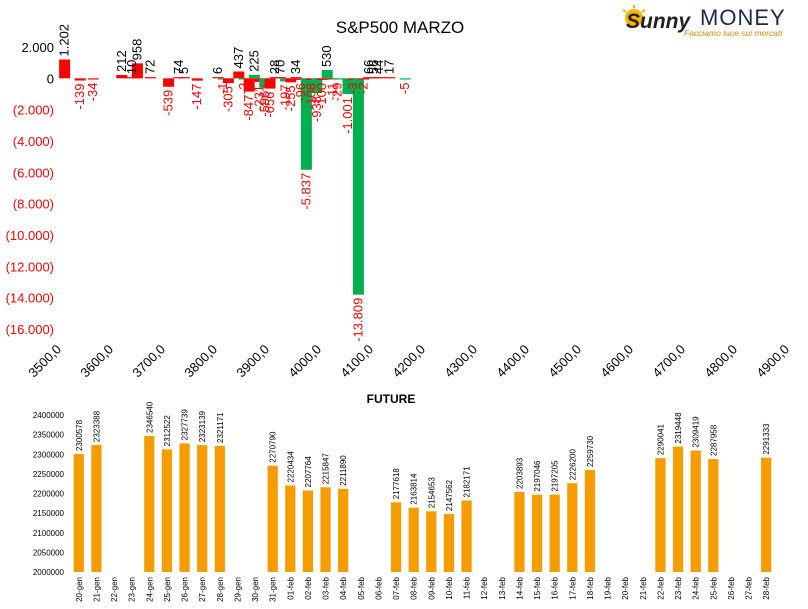  What do you see at coordinates (290, 98) in the screenshot?
I see `chart1-data-label: -255` at bounding box center [290, 98].